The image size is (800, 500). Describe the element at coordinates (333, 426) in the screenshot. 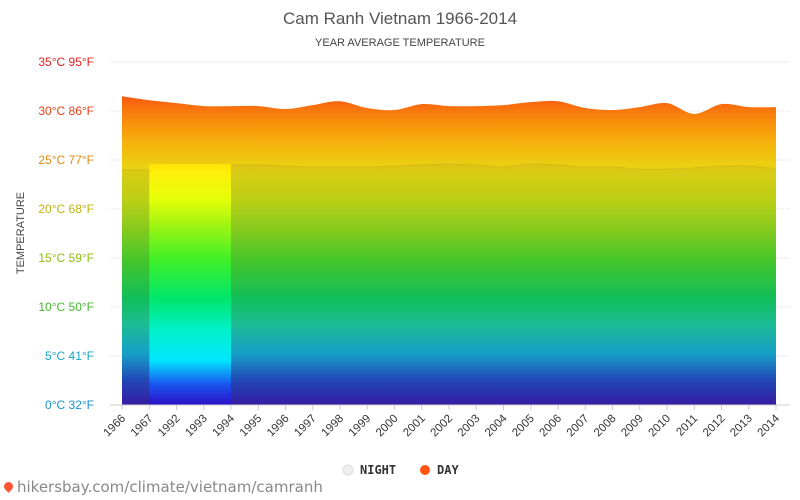

I see `x-tick-label: 1998` at that location.